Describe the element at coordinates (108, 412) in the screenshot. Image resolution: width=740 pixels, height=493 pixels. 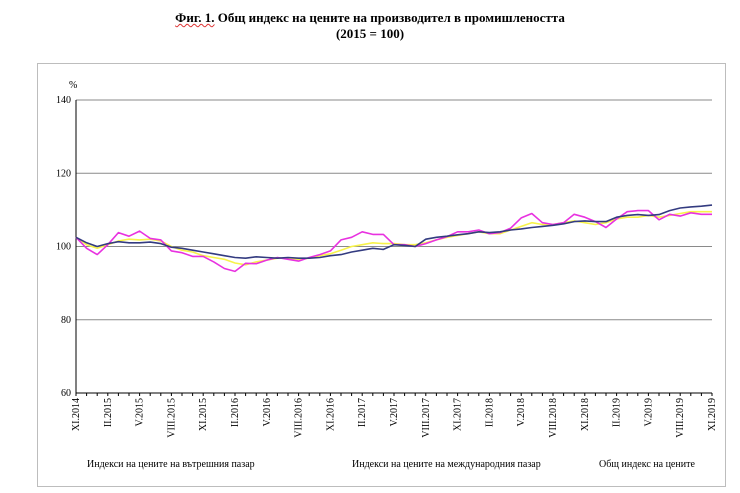
I see `x-tick-label: II.2015` at that location.